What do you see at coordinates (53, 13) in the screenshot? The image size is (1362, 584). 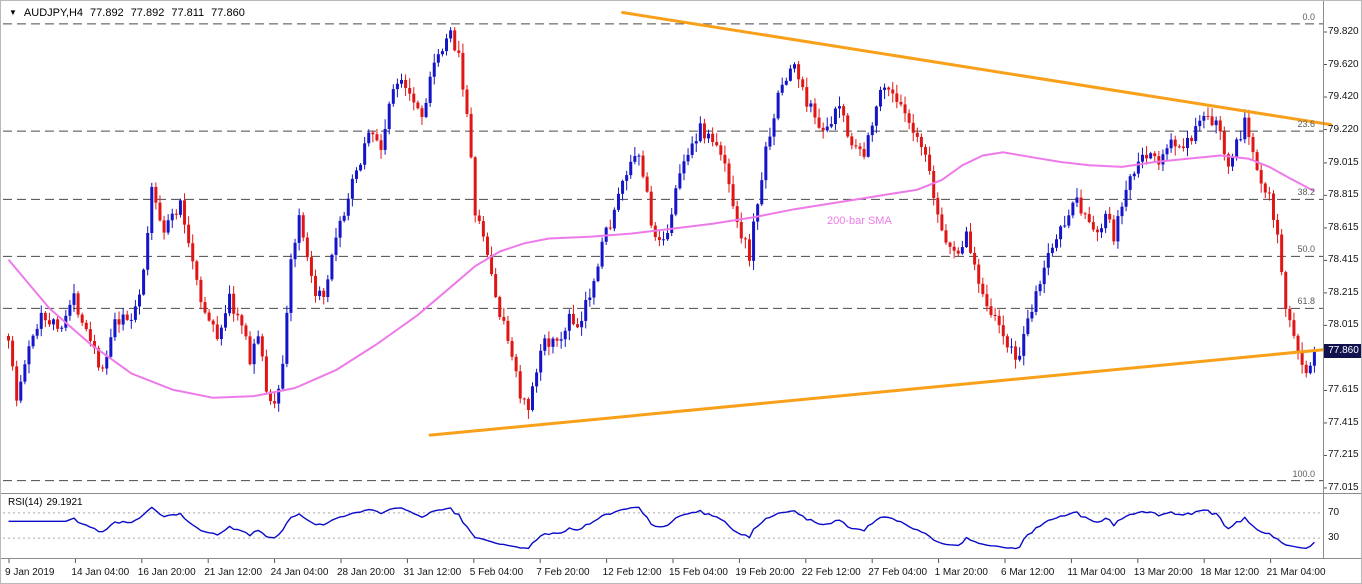 I see `symbol-timeframe-label: AUDJPY,H4` at bounding box center [53, 13].